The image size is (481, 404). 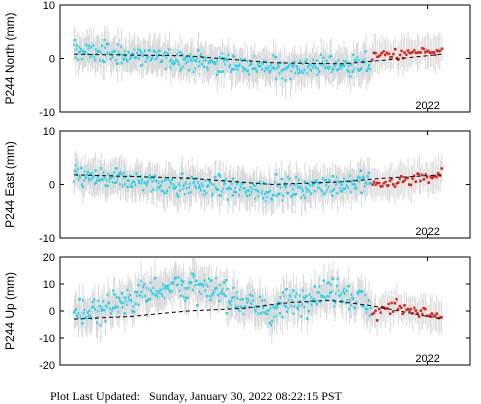 I want to click on plot-area, so click(x=258, y=62).